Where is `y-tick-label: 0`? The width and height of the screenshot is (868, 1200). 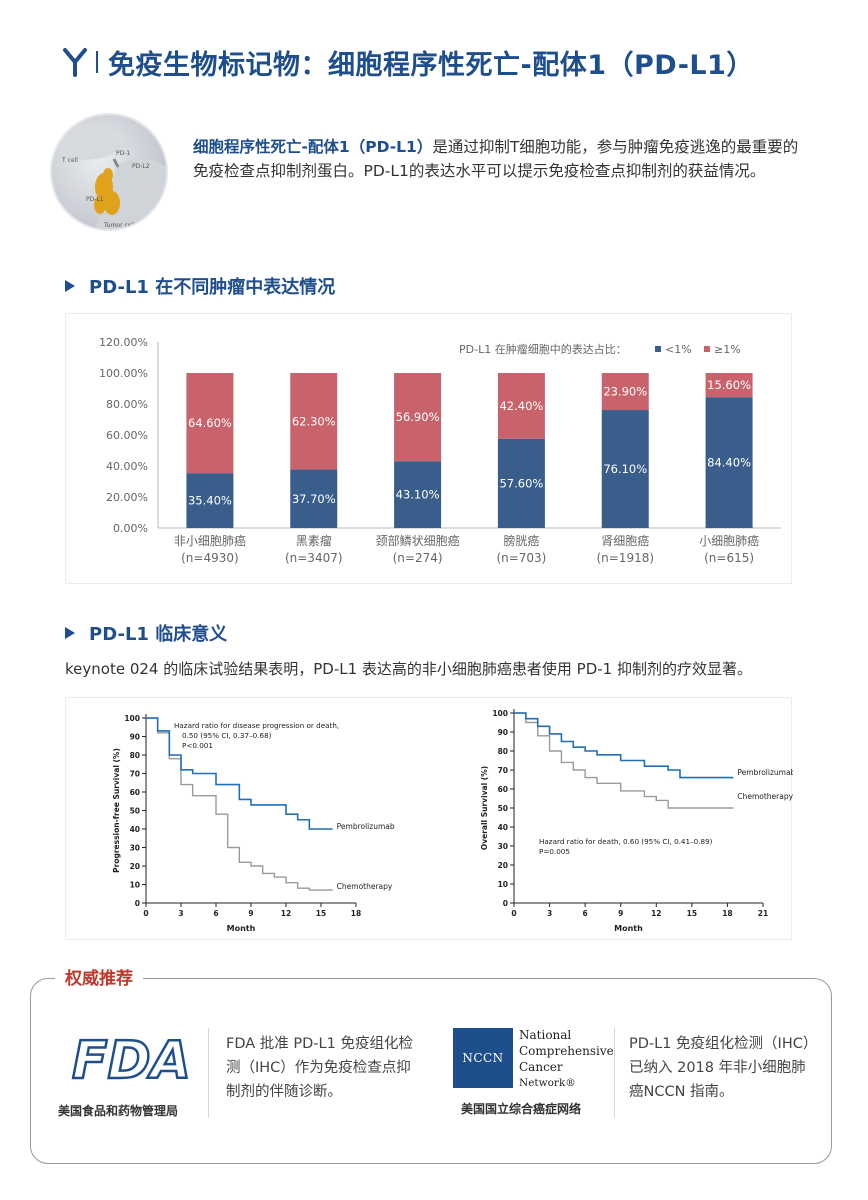
y-tick-label: 0 is located at coordinates (137, 903).